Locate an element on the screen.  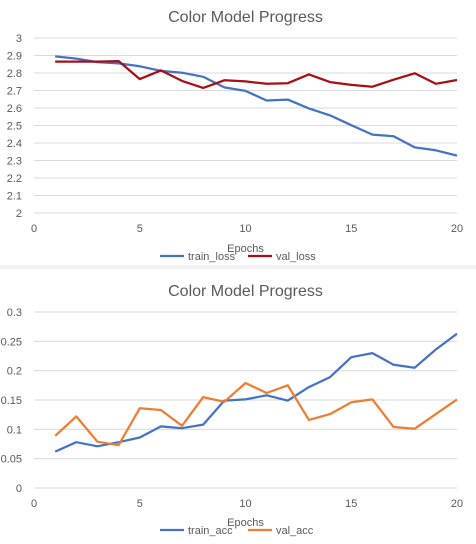
y-tick-label: 0.15 is located at coordinates (11, 401).